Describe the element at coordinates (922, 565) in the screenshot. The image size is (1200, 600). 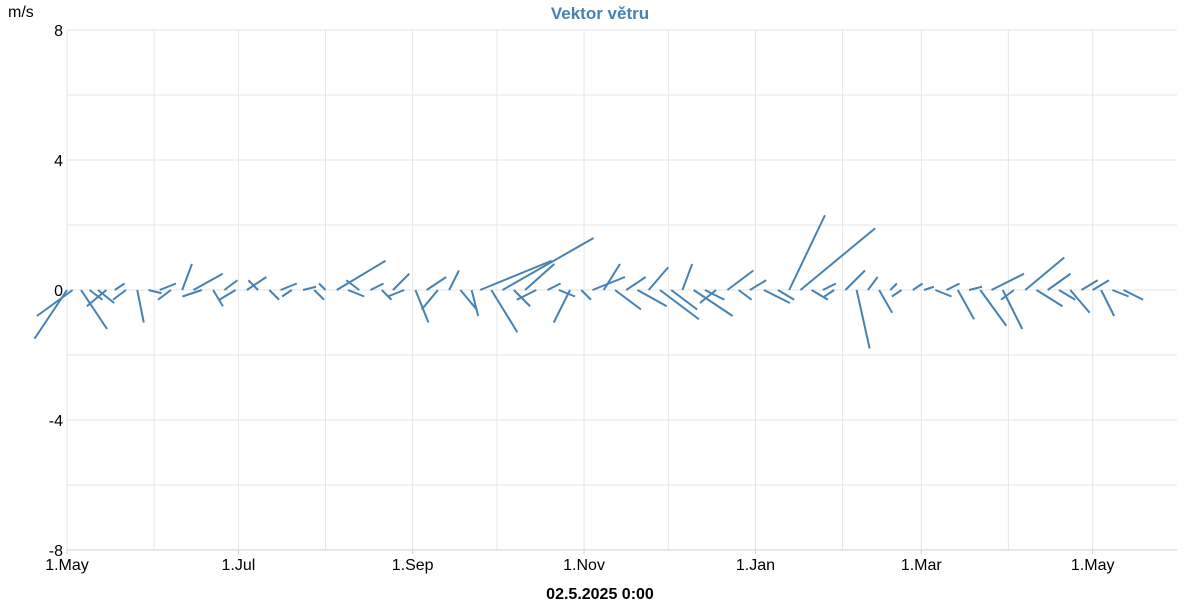
I see `x-tick-label: 1.Mar` at that location.